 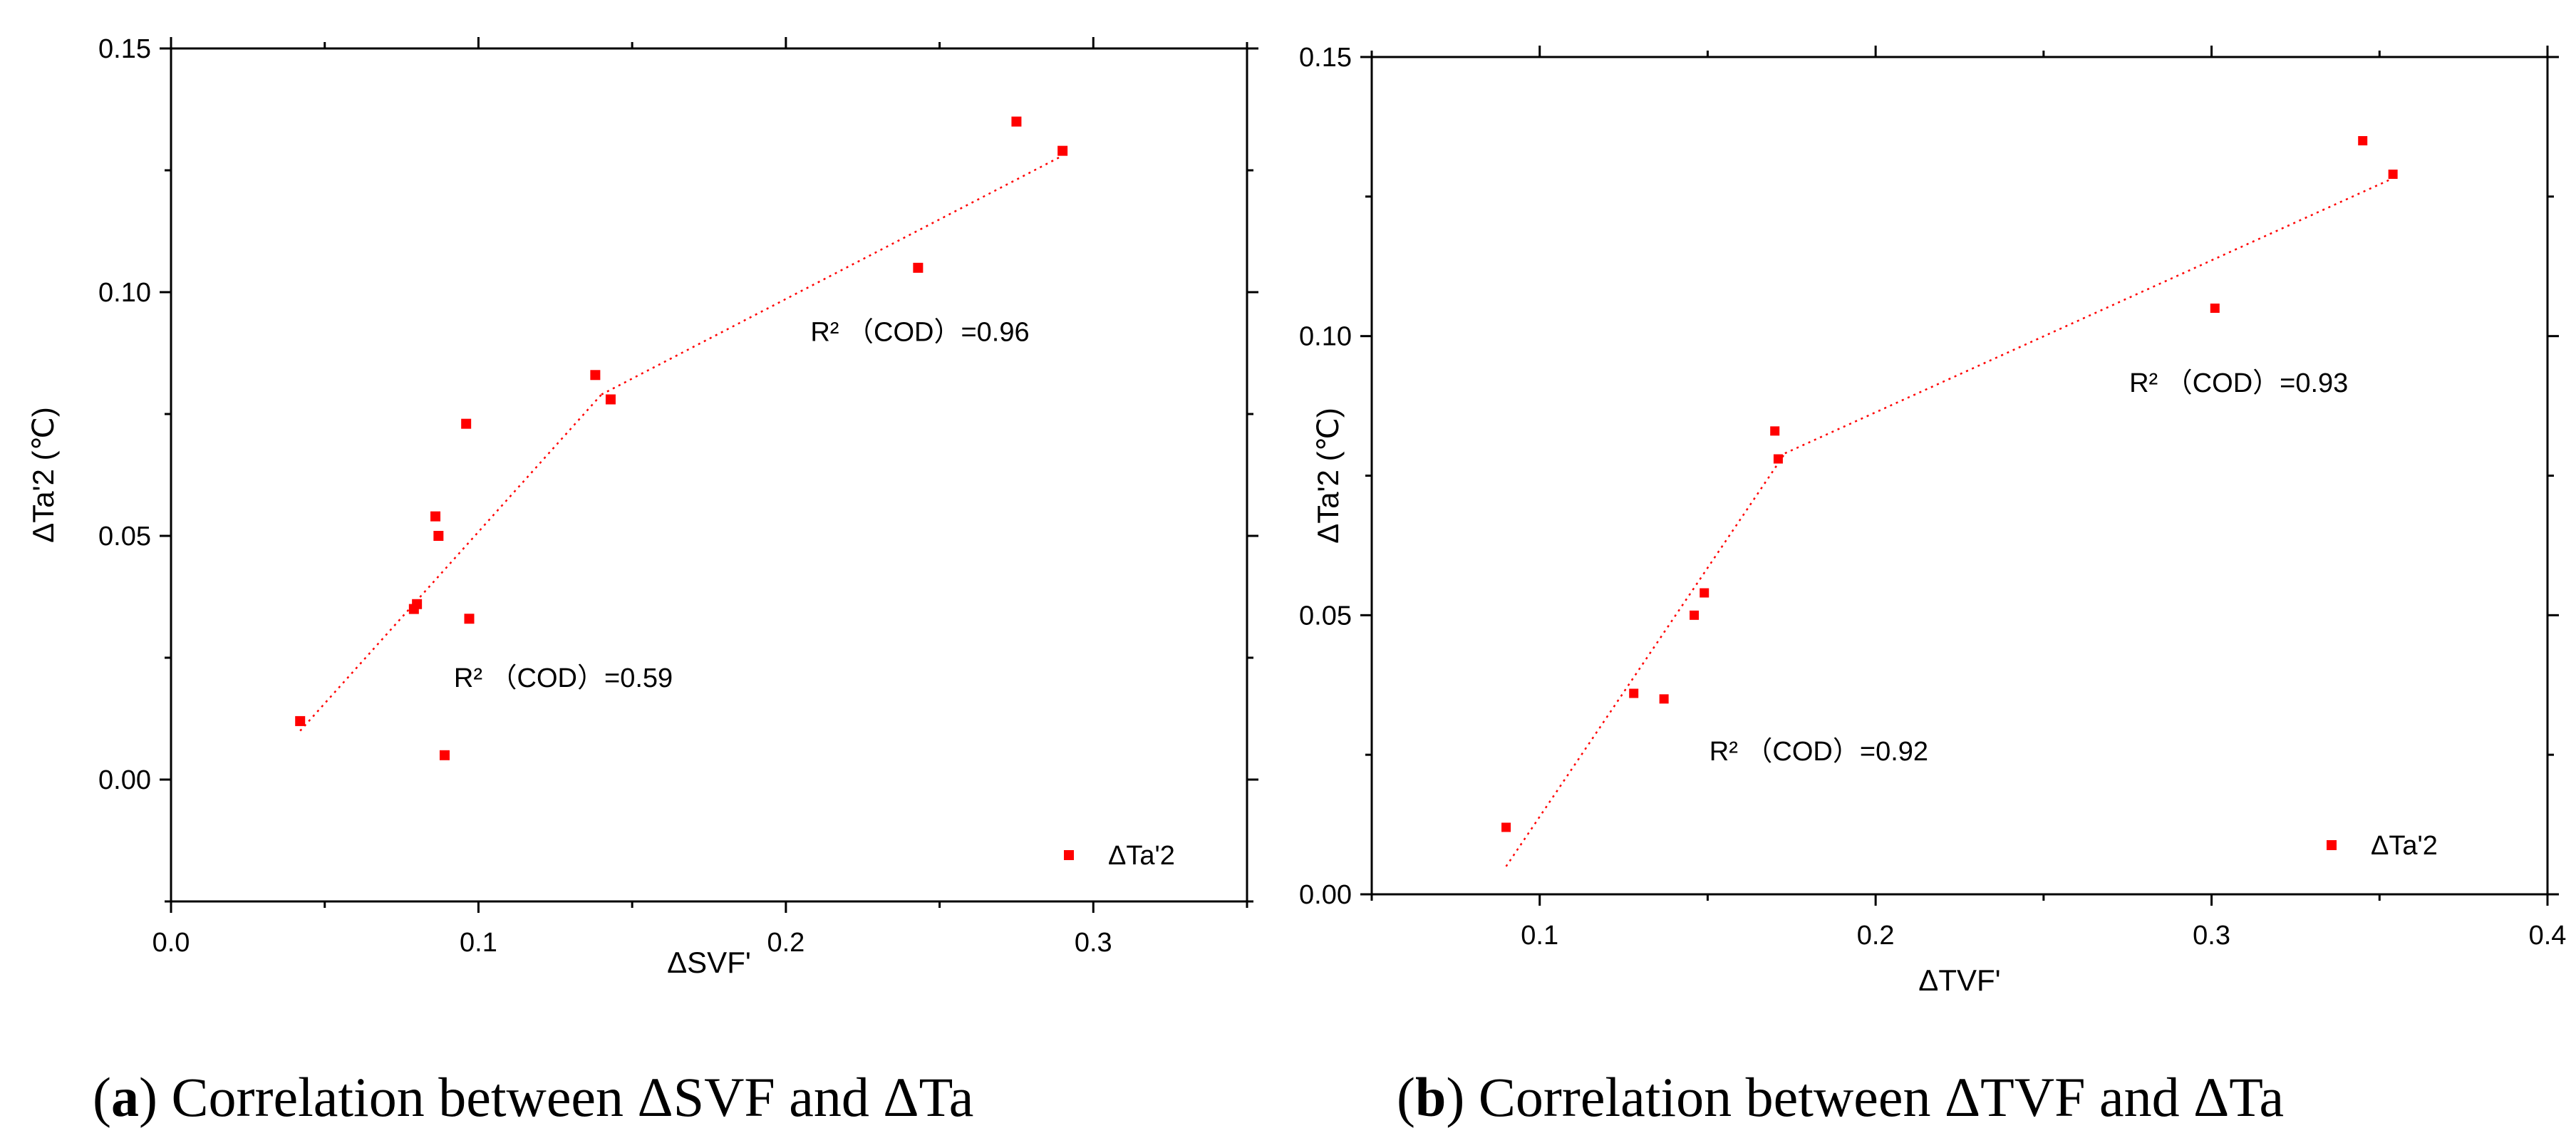 I want to click on chart-a-xtick-label: 0.1, so click(x=479, y=943).